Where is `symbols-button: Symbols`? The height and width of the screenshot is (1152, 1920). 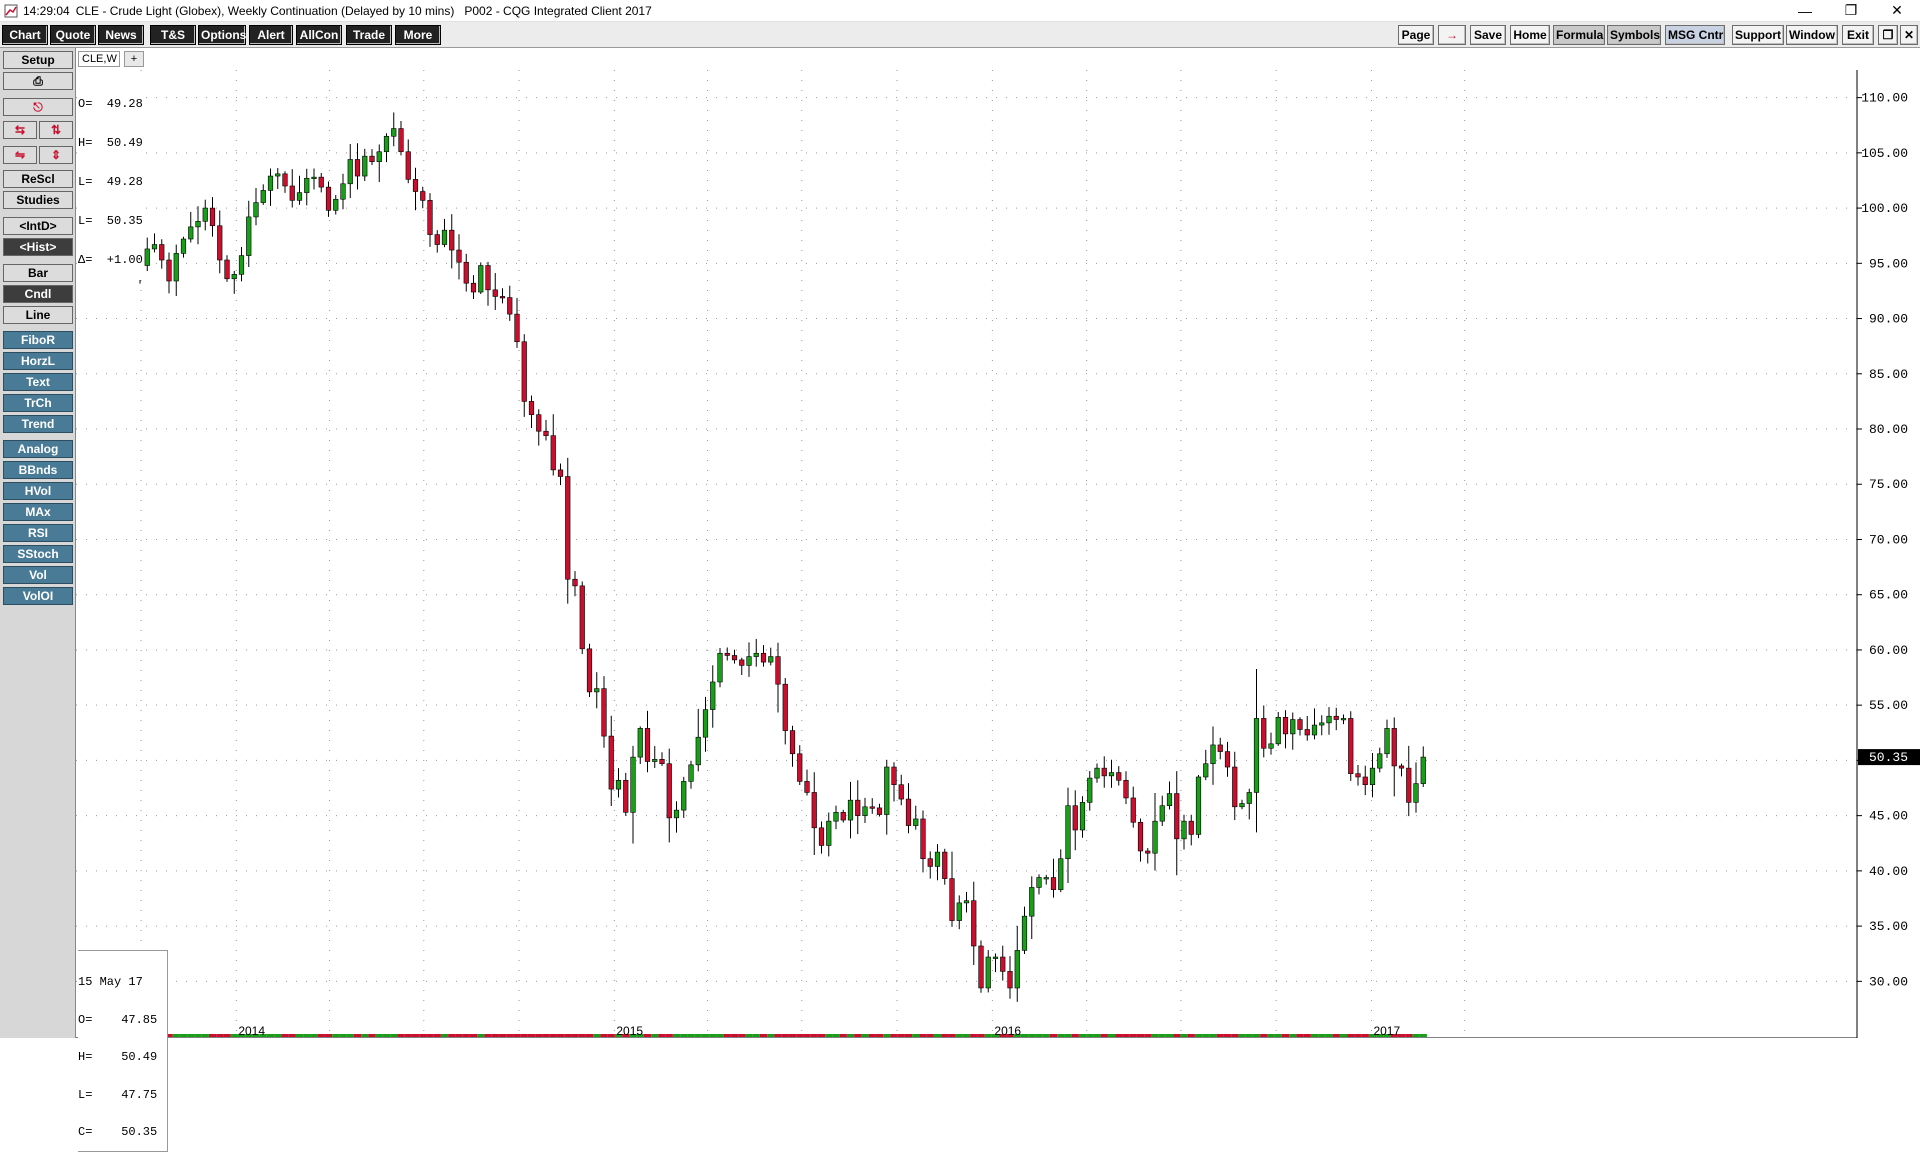 symbols-button: Symbols is located at coordinates (1634, 35).